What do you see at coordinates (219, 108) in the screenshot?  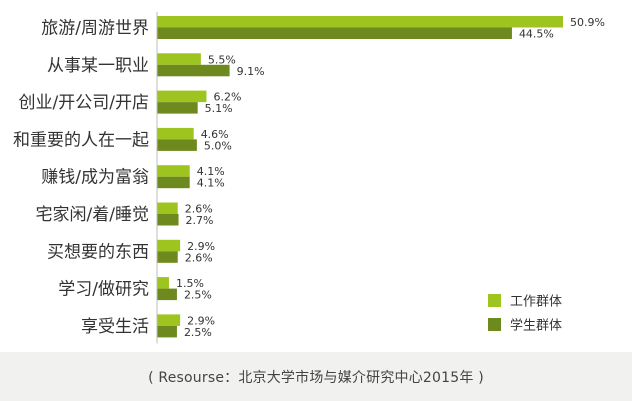 I see `value-label: 5.1%` at bounding box center [219, 108].